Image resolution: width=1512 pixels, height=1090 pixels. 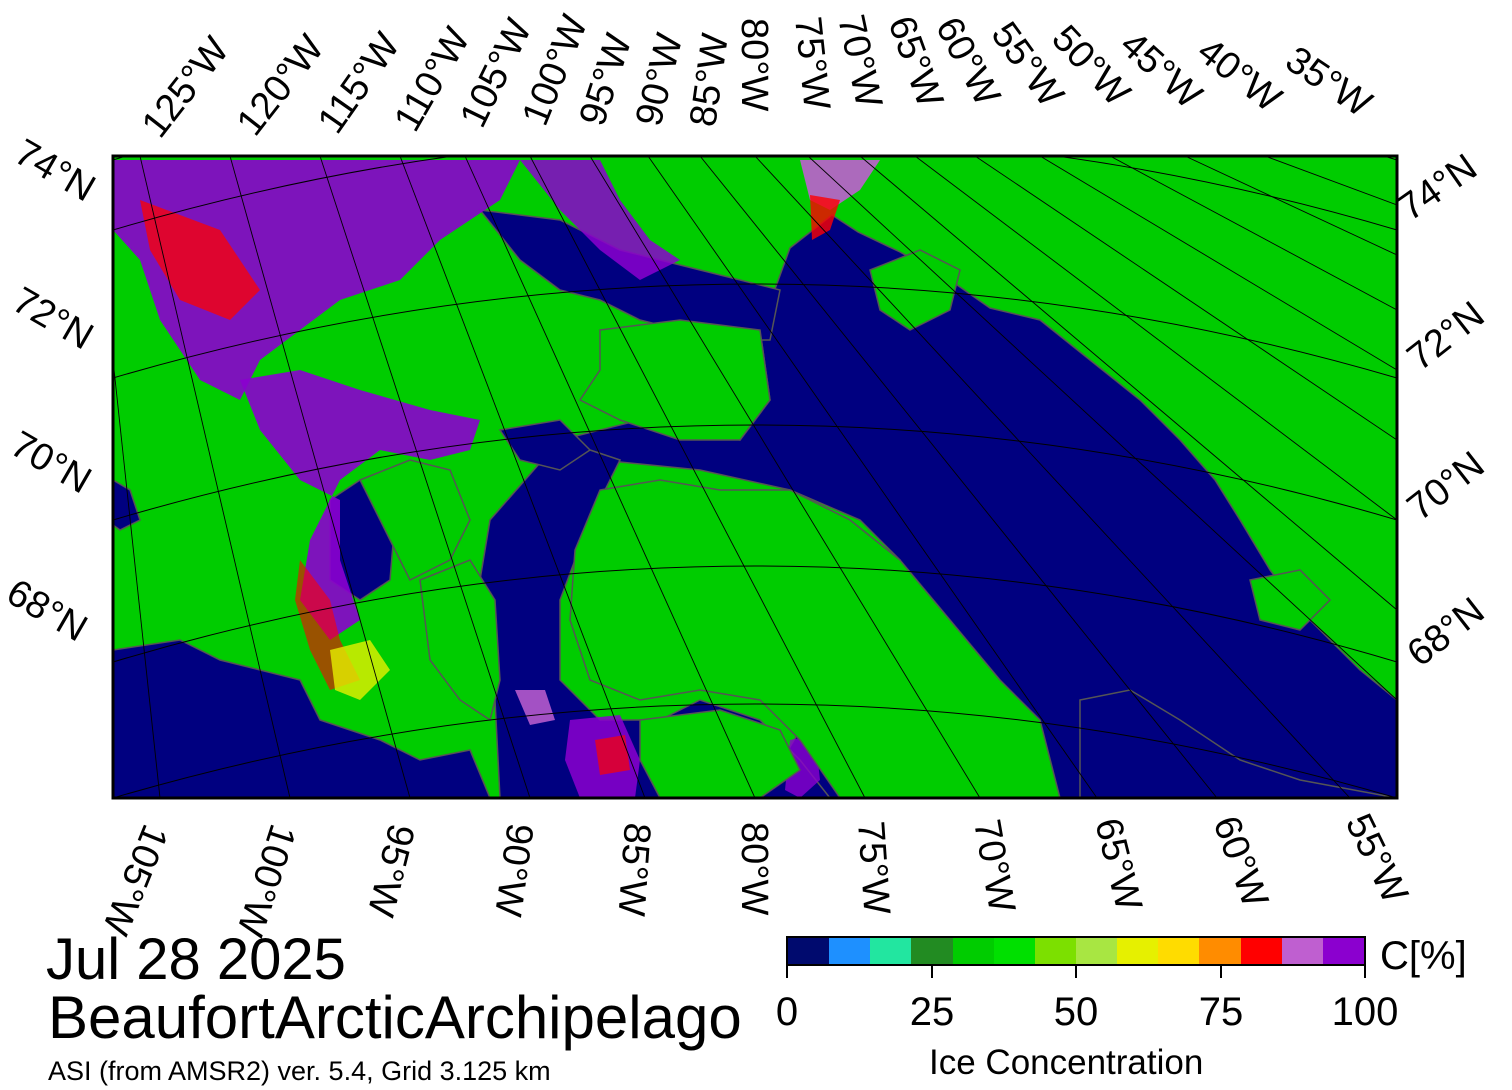 I want to click on coronation-gulf-water, so click(x=302, y=718).